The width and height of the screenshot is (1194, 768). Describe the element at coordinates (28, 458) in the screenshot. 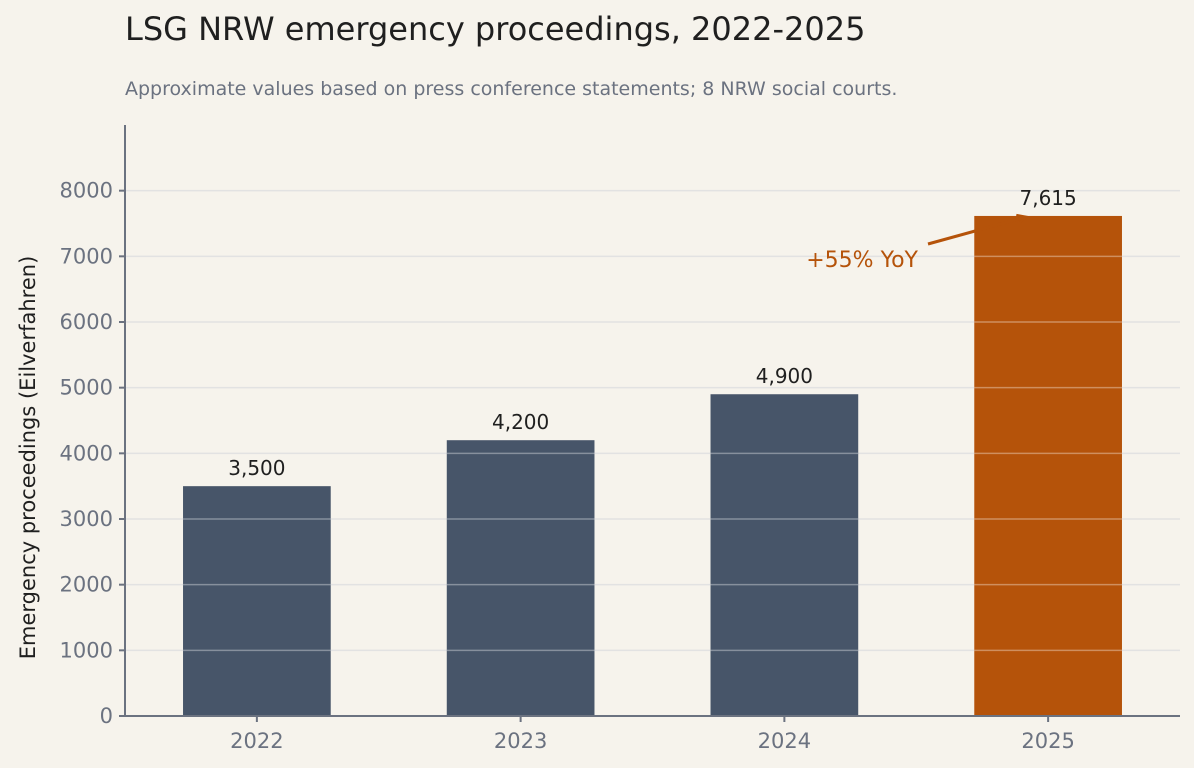

I see `y-axis-label: Emergency proceedings (Eilverfahren)` at that location.